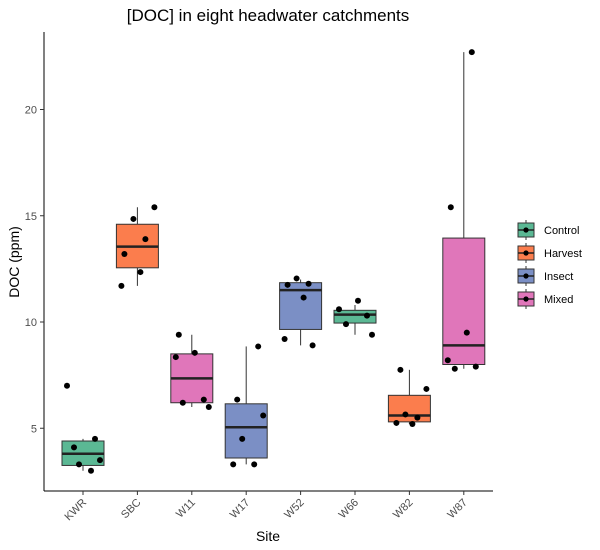  Describe the element at coordinates (268, 536) in the screenshot. I see `x-axis-title: Site` at that location.